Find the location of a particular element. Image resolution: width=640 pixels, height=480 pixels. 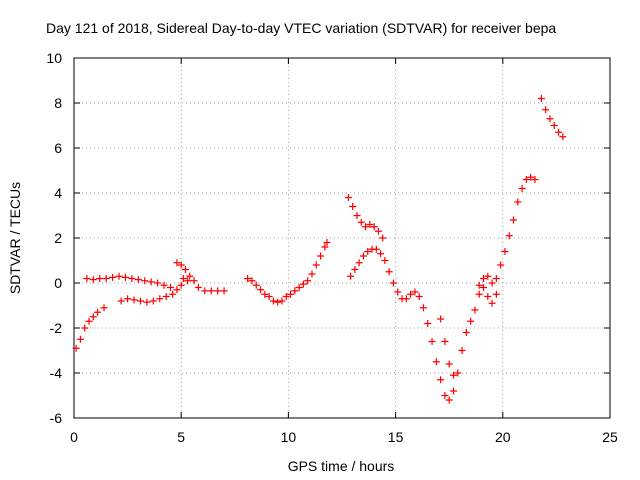

x-tick-label: 0 is located at coordinates (74, 437).